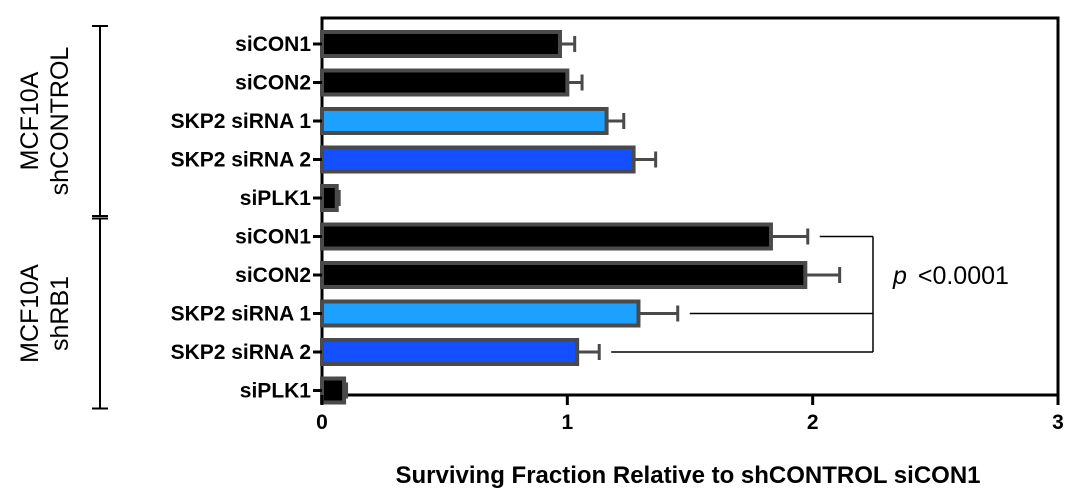  Describe the element at coordinates (1058, 422) in the screenshot. I see `x-tick-label: 3` at that location.